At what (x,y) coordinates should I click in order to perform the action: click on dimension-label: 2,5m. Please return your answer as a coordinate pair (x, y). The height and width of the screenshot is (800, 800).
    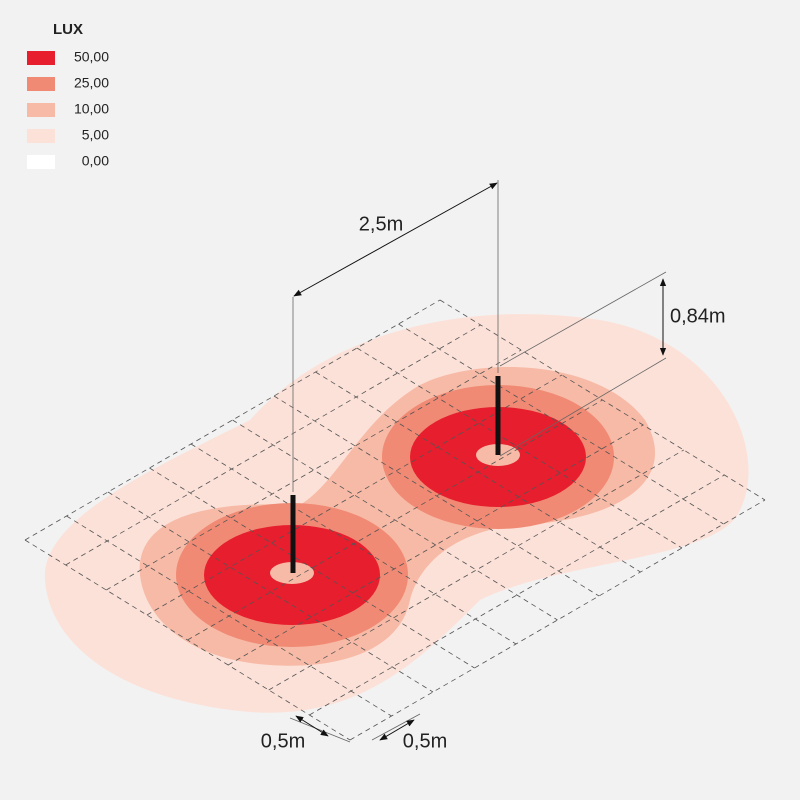
    Looking at the image, I should click on (381, 224).